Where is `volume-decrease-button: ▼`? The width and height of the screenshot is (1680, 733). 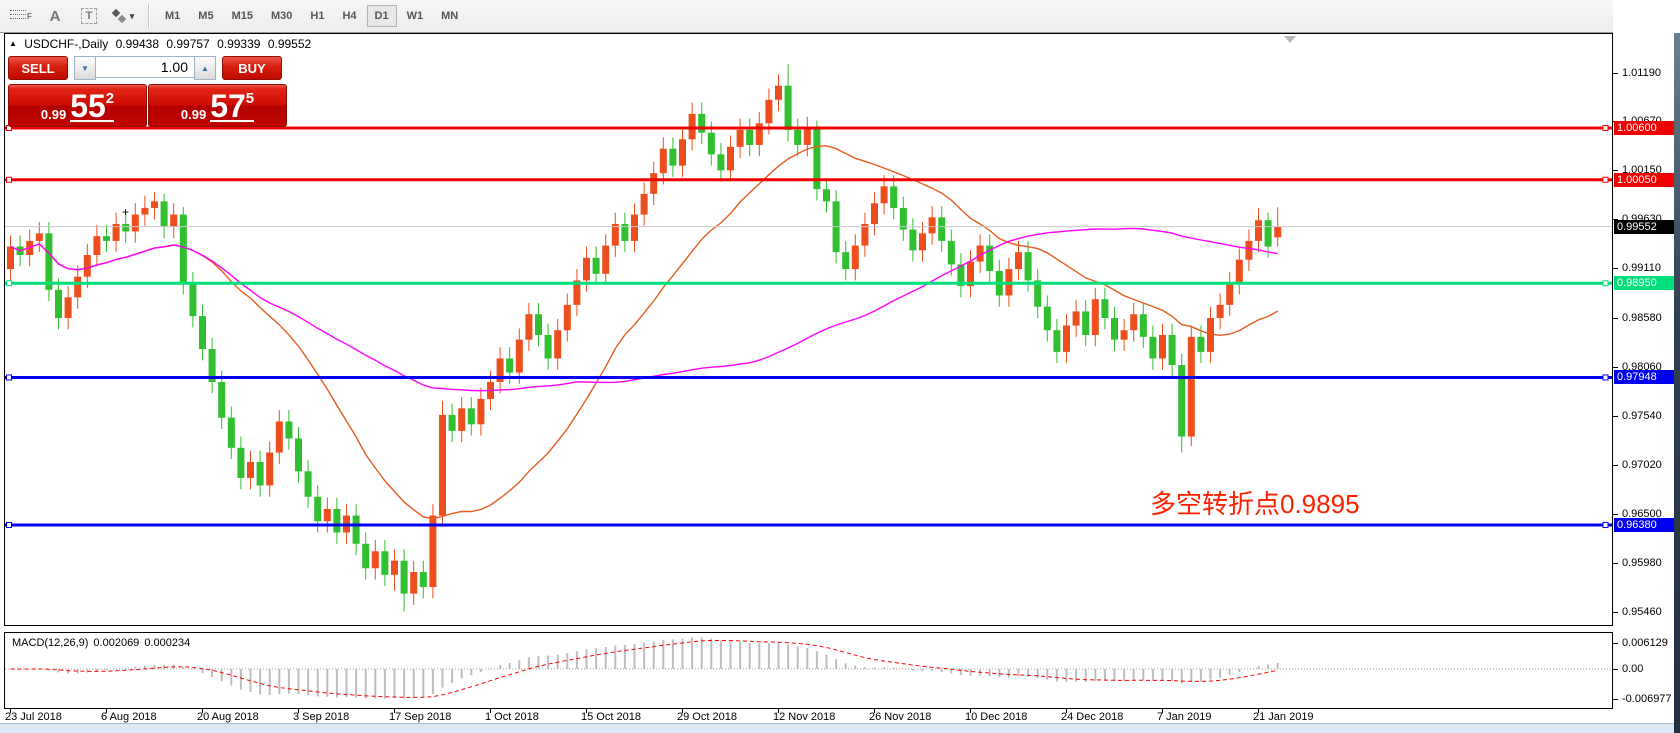
volume-decrease-button: ▼ is located at coordinates (85, 68).